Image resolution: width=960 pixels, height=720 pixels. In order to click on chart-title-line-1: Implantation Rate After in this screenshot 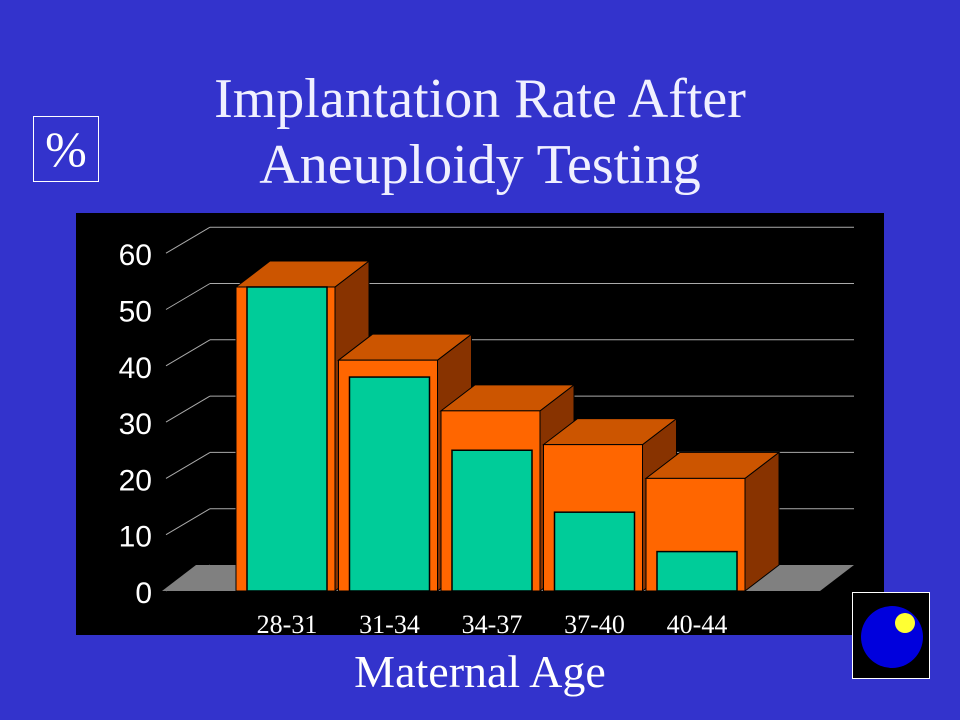, I will do `click(480, 99)`.